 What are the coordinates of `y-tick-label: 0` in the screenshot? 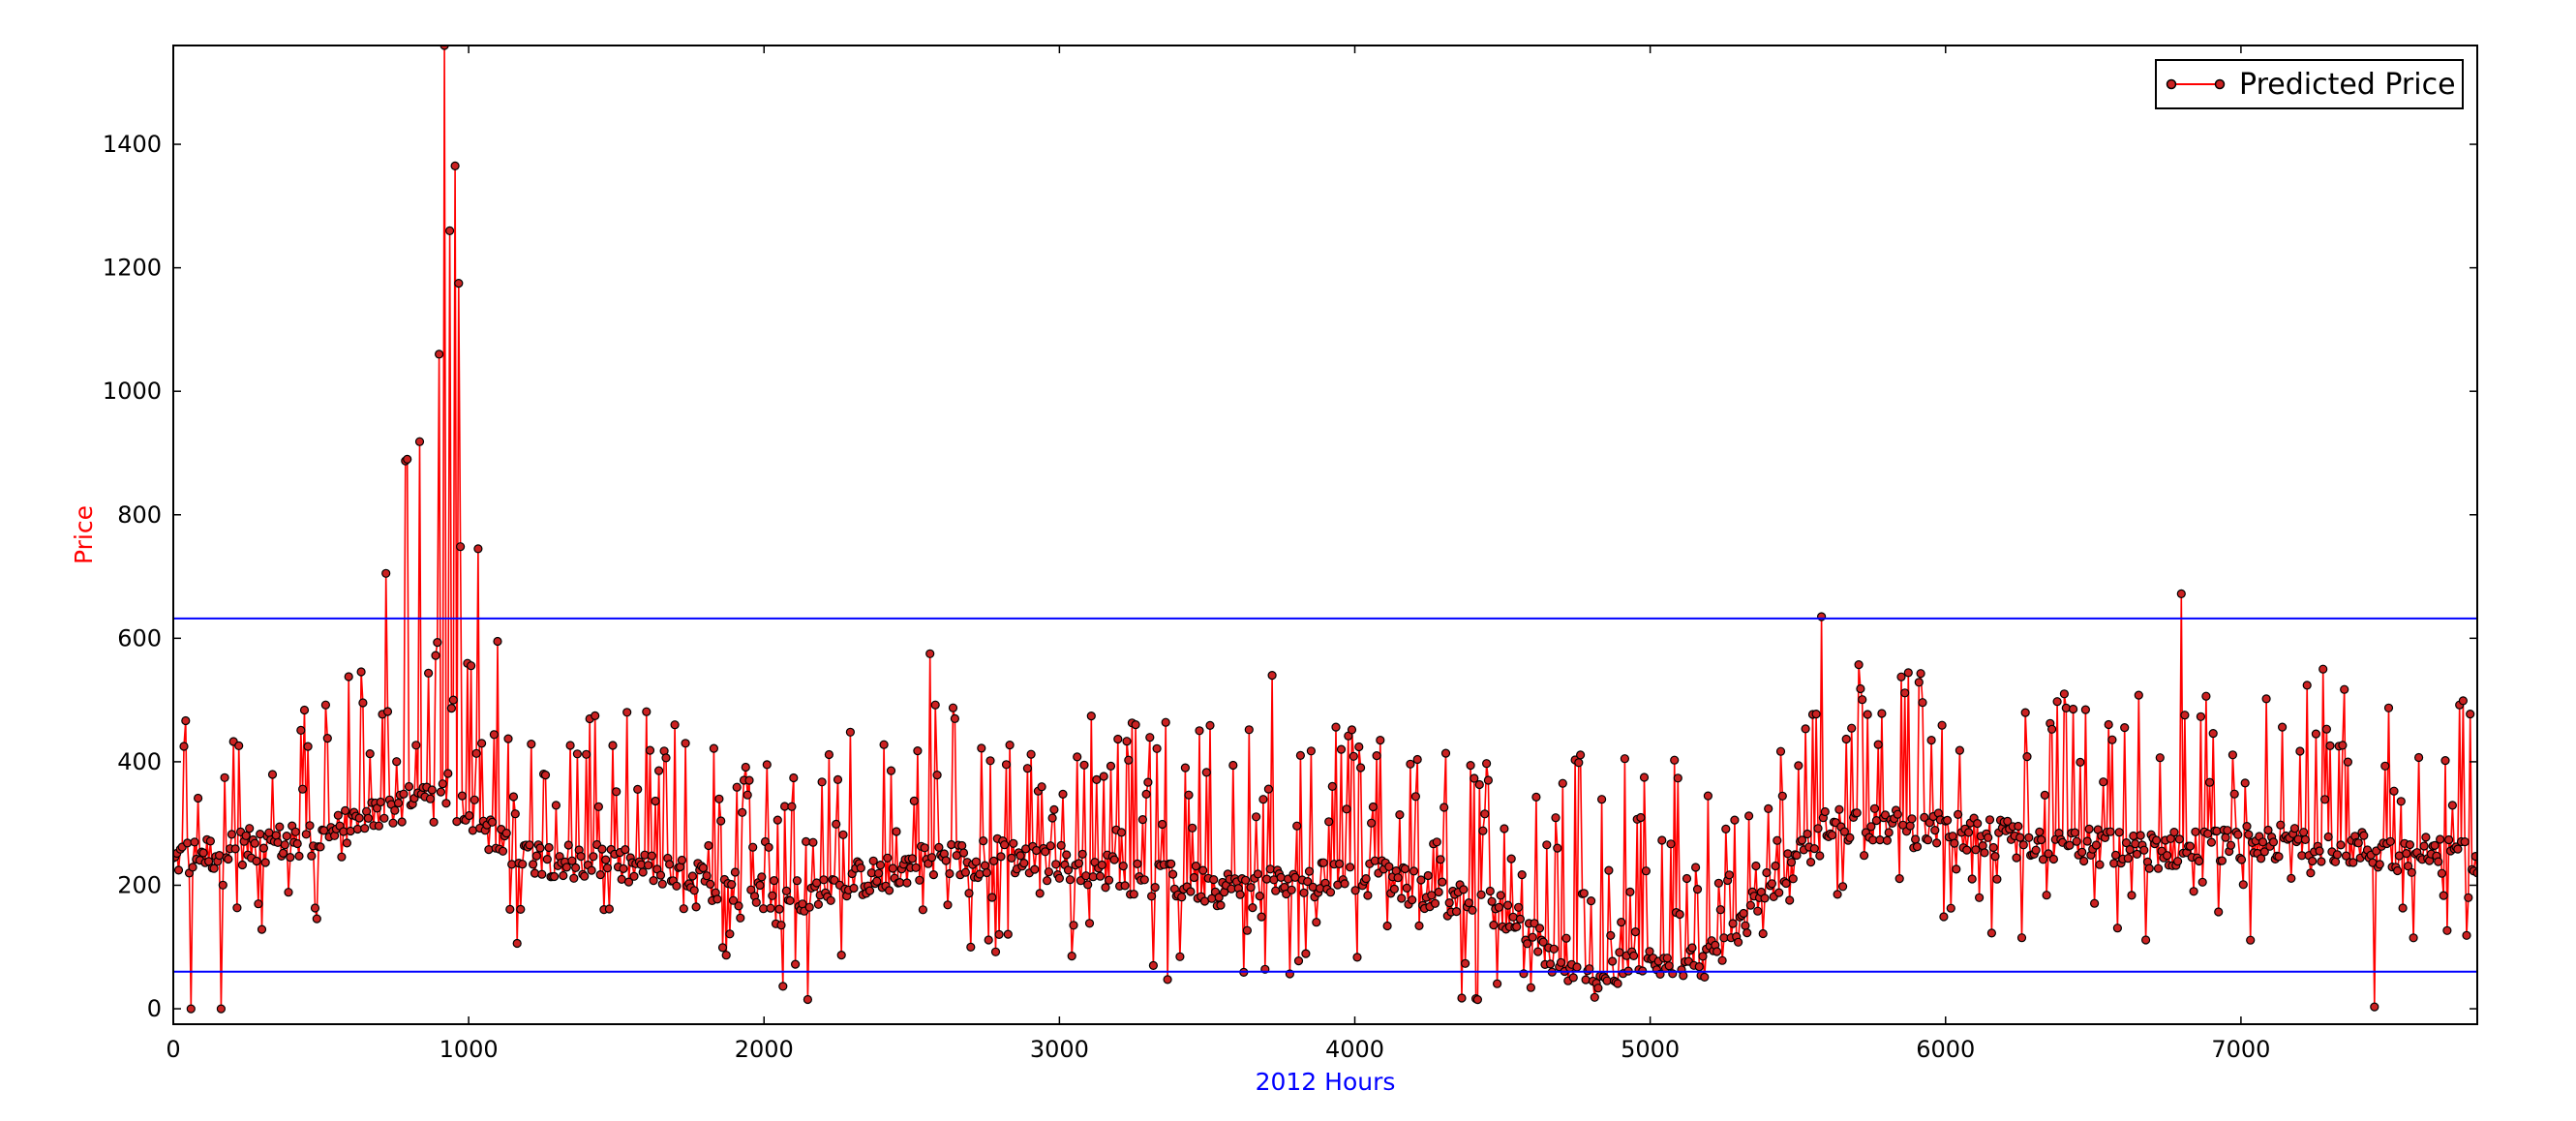 It's located at (155, 1008).